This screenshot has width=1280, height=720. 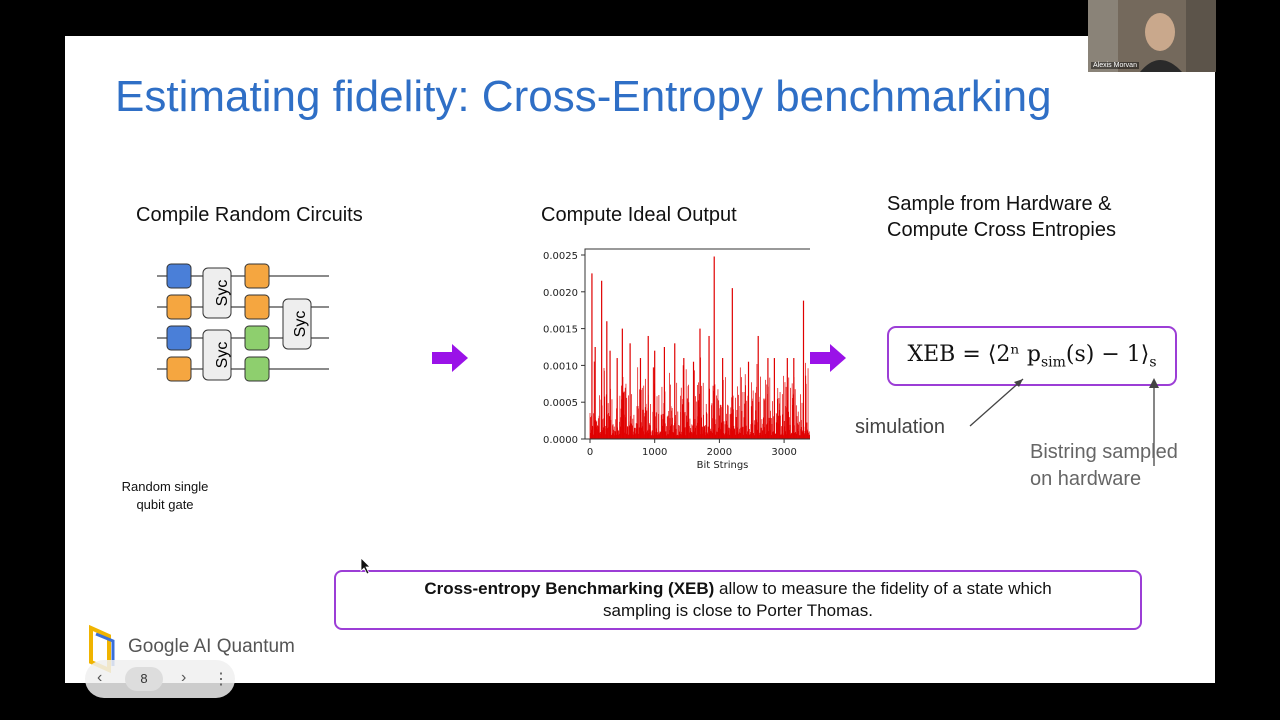 What do you see at coordinates (1154, 422) in the screenshot?
I see `bitstring-arrow` at bounding box center [1154, 422].